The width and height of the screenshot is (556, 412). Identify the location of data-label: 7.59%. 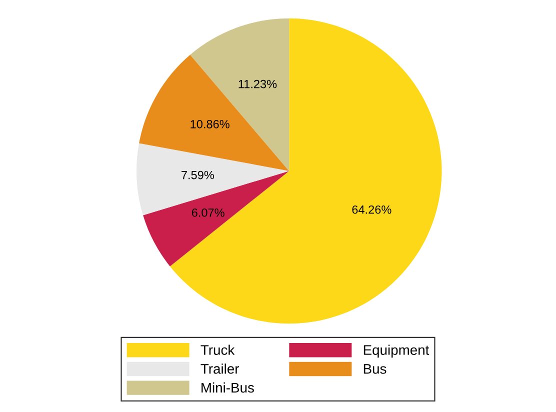
(198, 175).